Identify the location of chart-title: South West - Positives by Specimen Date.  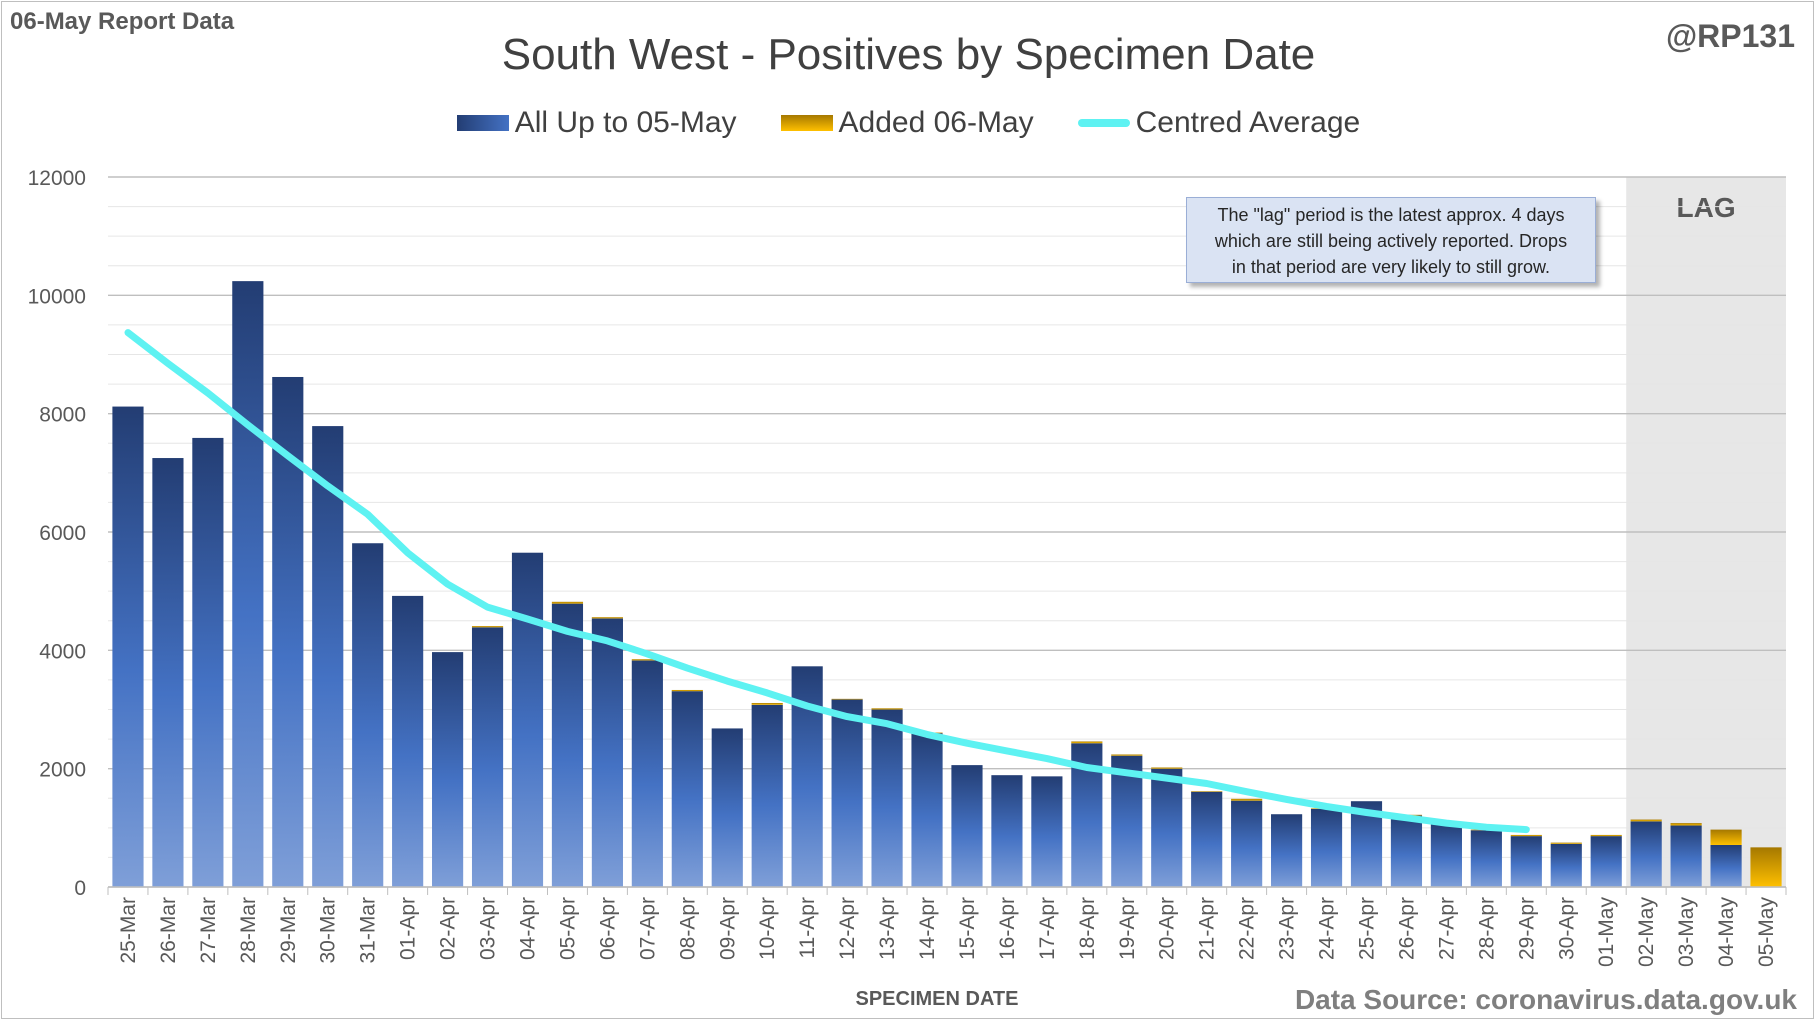
(908, 54).